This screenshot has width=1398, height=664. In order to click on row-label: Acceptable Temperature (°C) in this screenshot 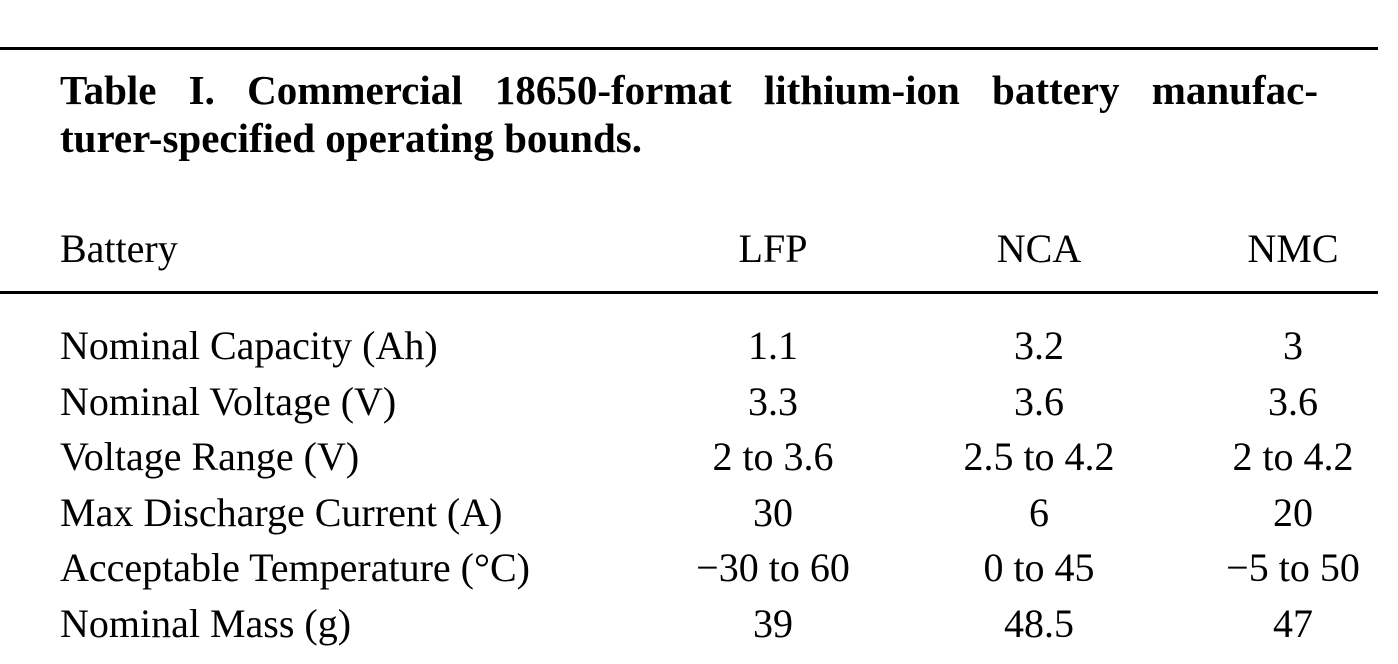, I will do `click(295, 568)`.